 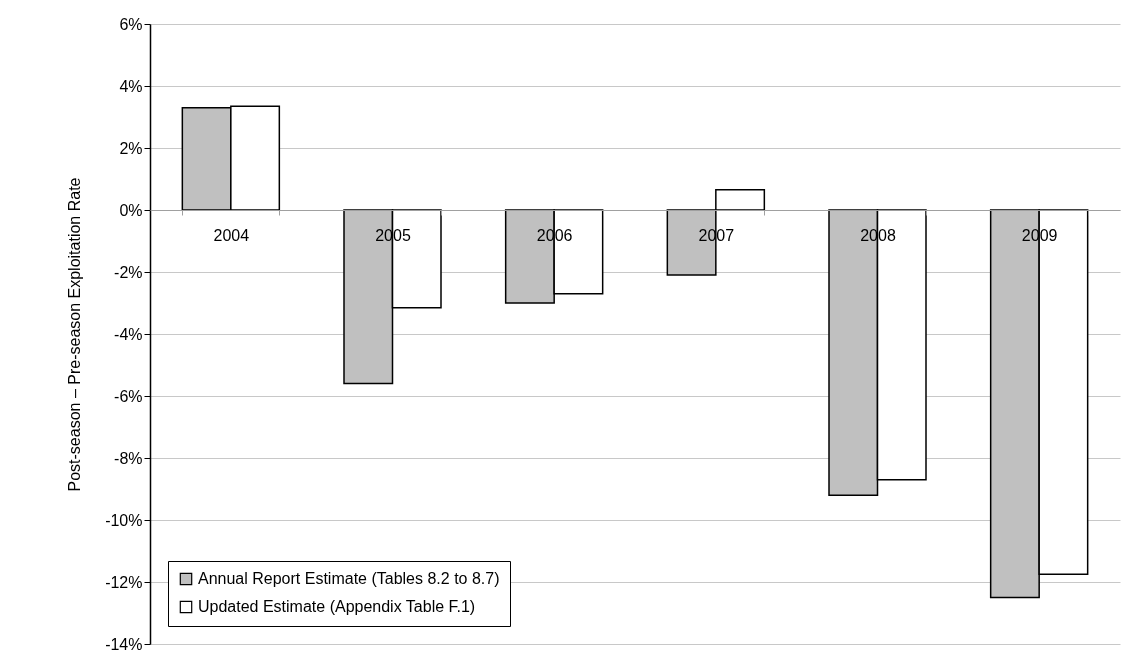 What do you see at coordinates (337, 606) in the screenshot?
I see `legend-label: Updated Estimate (Appendix Table F.1)` at bounding box center [337, 606].